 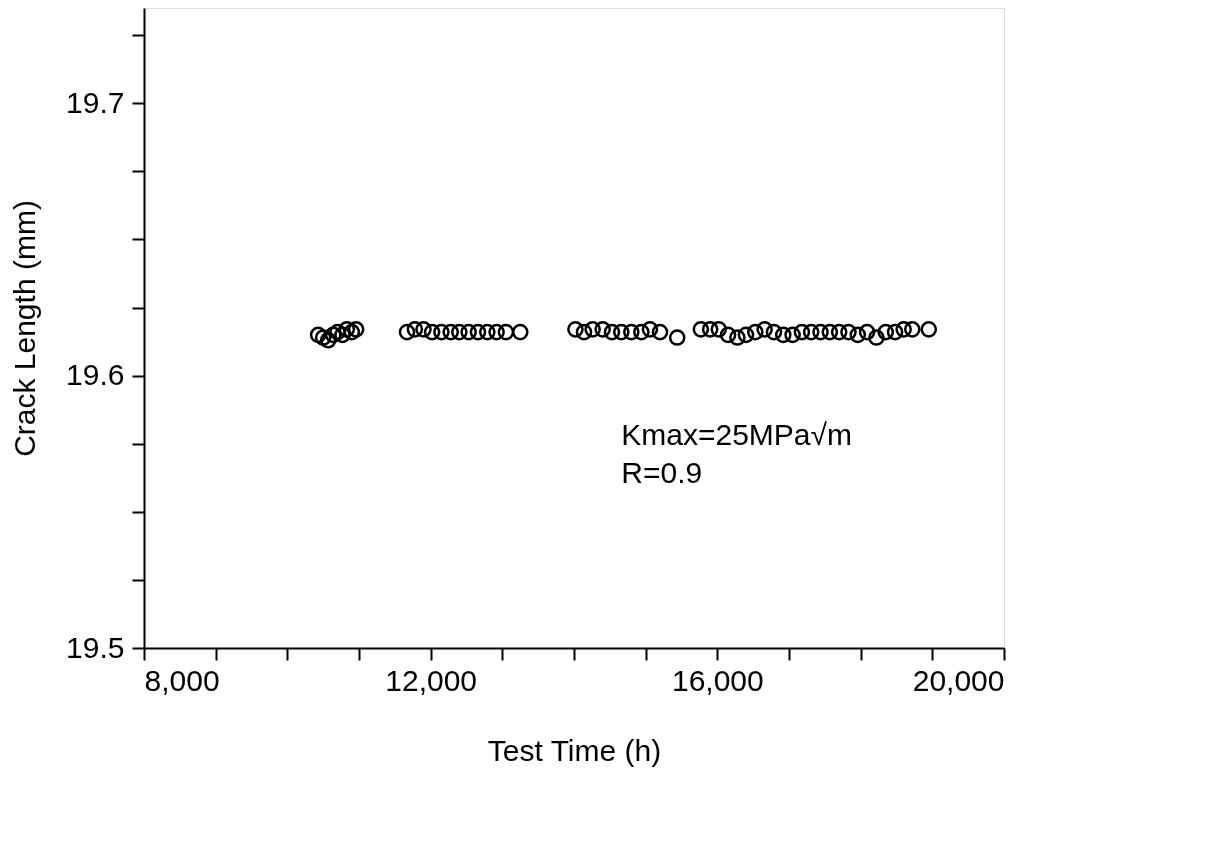 What do you see at coordinates (717, 680) in the screenshot?
I see `x-tick-label: 16,000` at bounding box center [717, 680].